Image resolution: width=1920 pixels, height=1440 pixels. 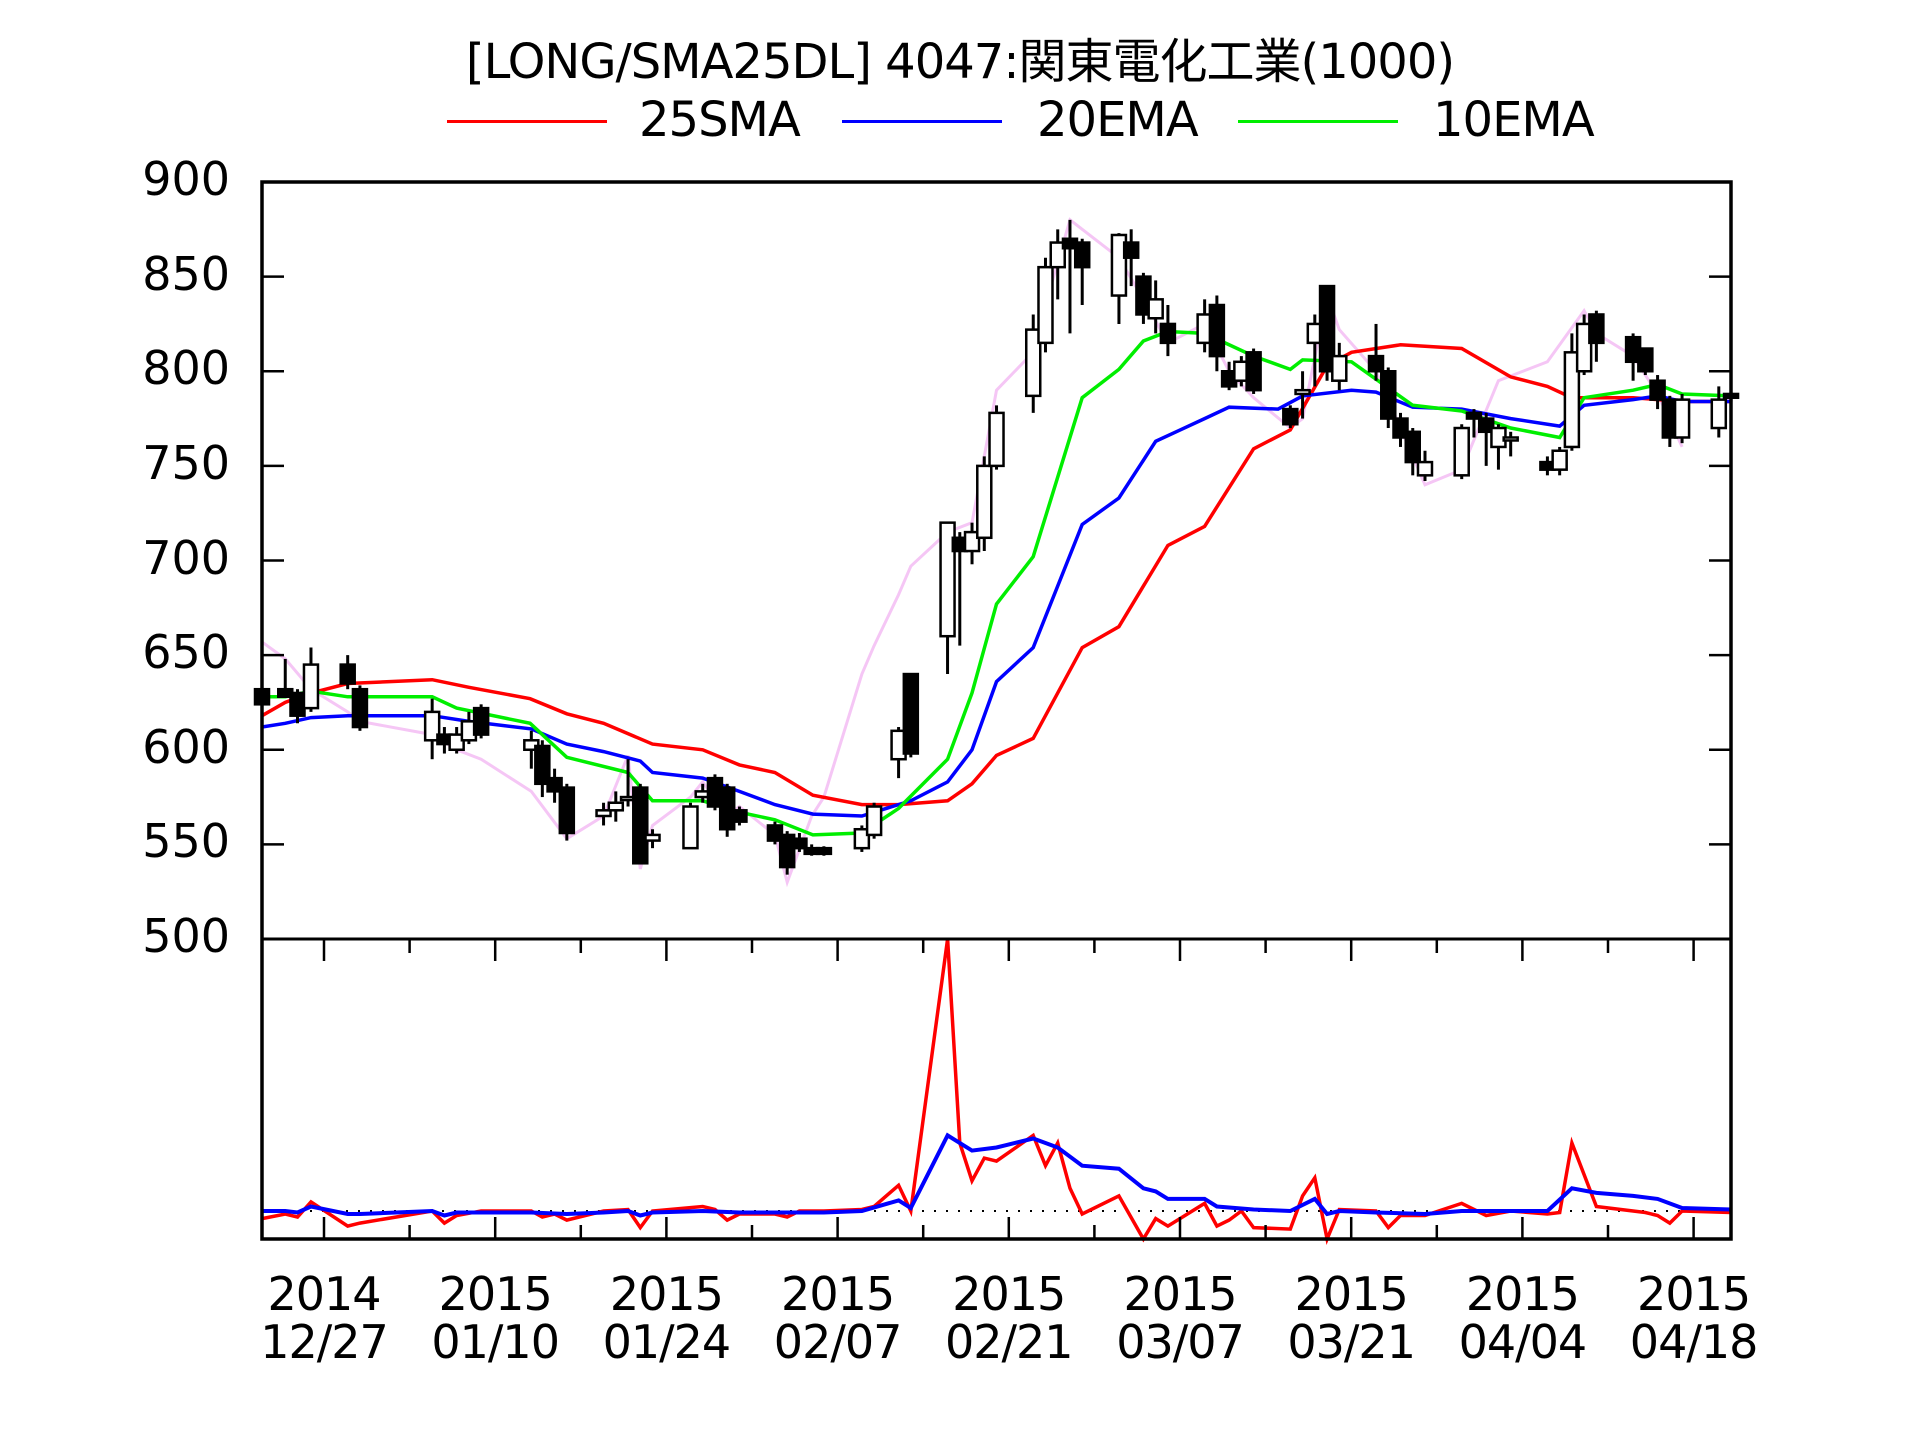 What do you see at coordinates (186, 368) in the screenshot?
I see `y-tick-label: 800` at bounding box center [186, 368].